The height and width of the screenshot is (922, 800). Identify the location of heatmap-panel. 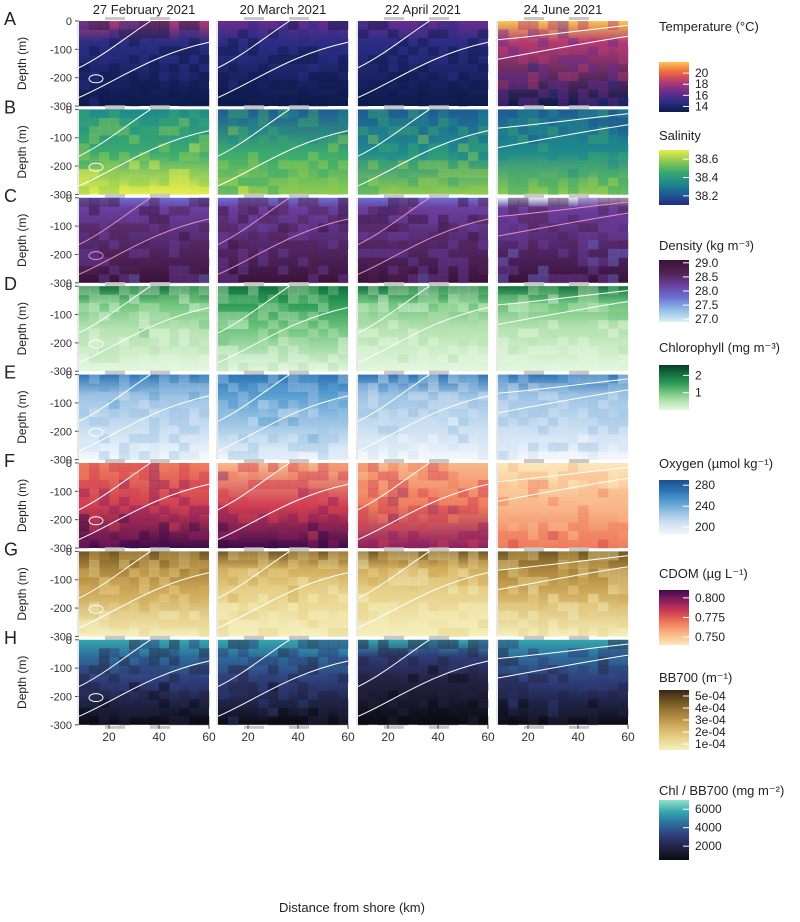
(422, 329).